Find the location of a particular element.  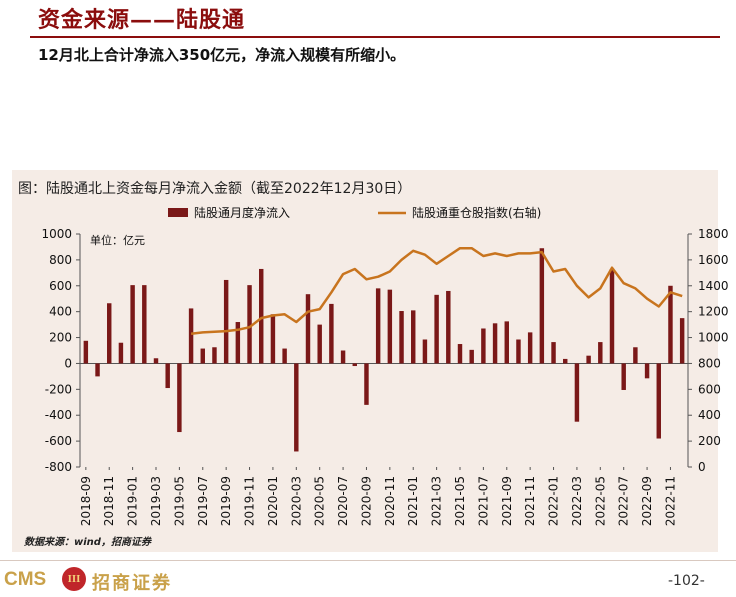

title-divider is located at coordinates (375, 37).